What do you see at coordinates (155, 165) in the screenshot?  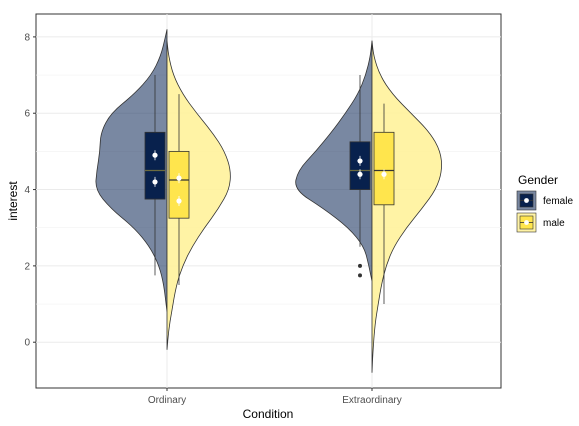 I see `box-female-ordinary` at bounding box center [155, 165].